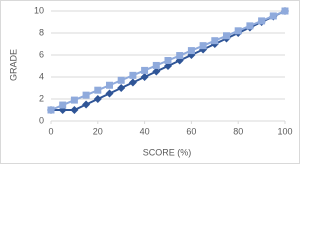  I want to click on y-tick-label: 8, so click(41, 32).